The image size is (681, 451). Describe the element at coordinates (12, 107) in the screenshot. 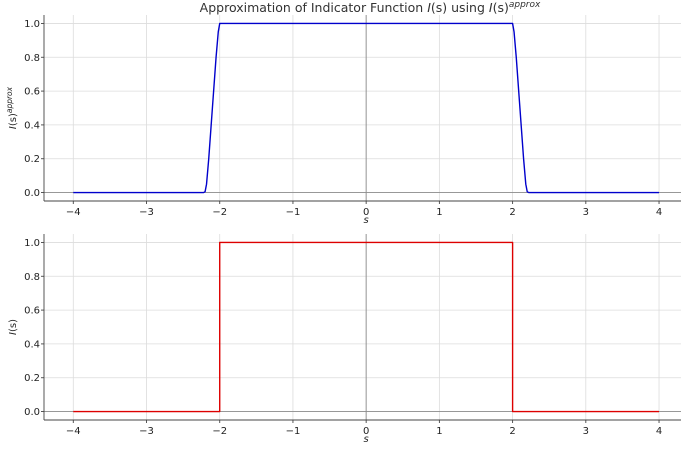

I see `y-axis-label: I(s)approx` at that location.